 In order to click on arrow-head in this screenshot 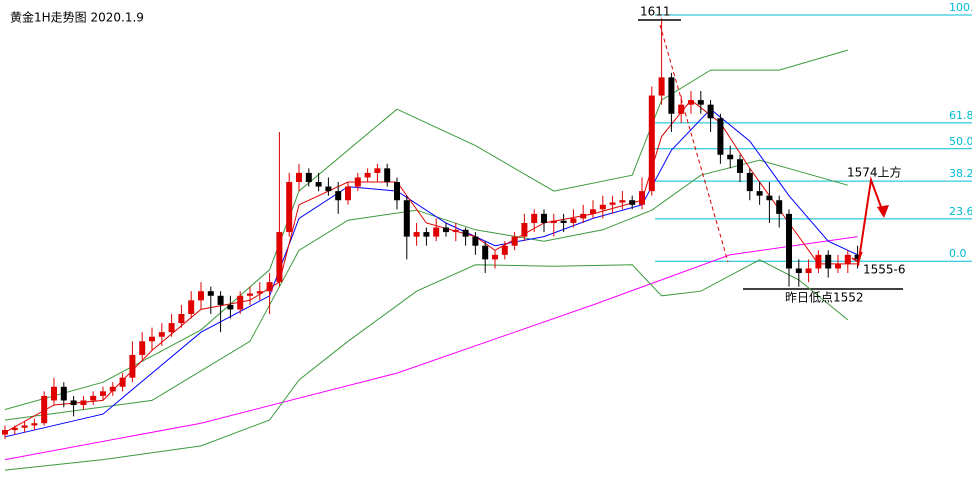, I will do `click(883, 211)`.